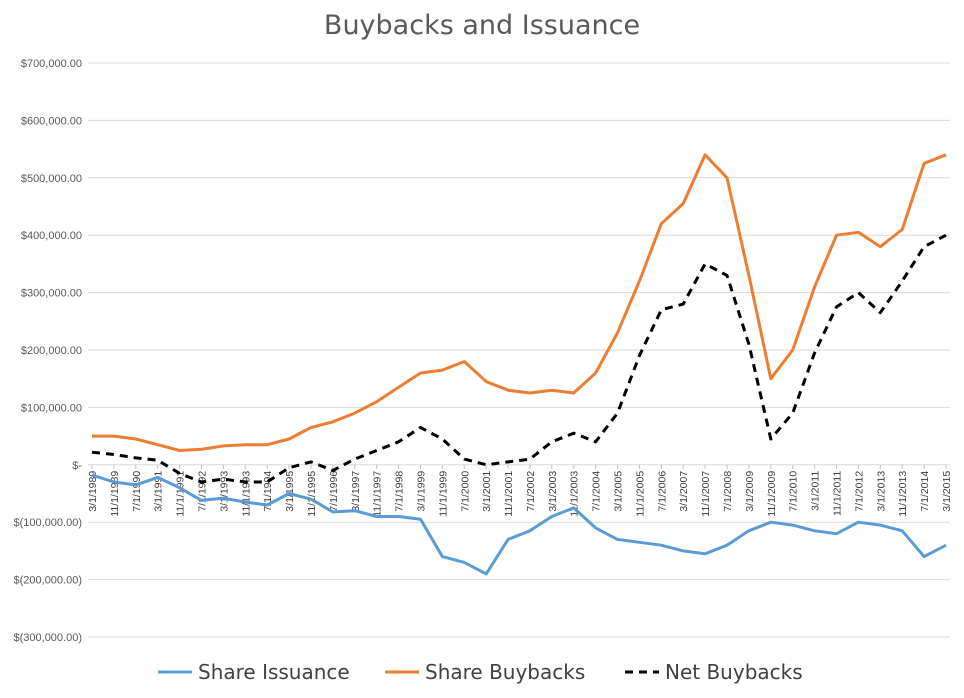 Image resolution: width=964 pixels, height=698 pixels. Describe the element at coordinates (903, 494) in the screenshot. I see `x-tick-label: 11/1/2013` at that location.